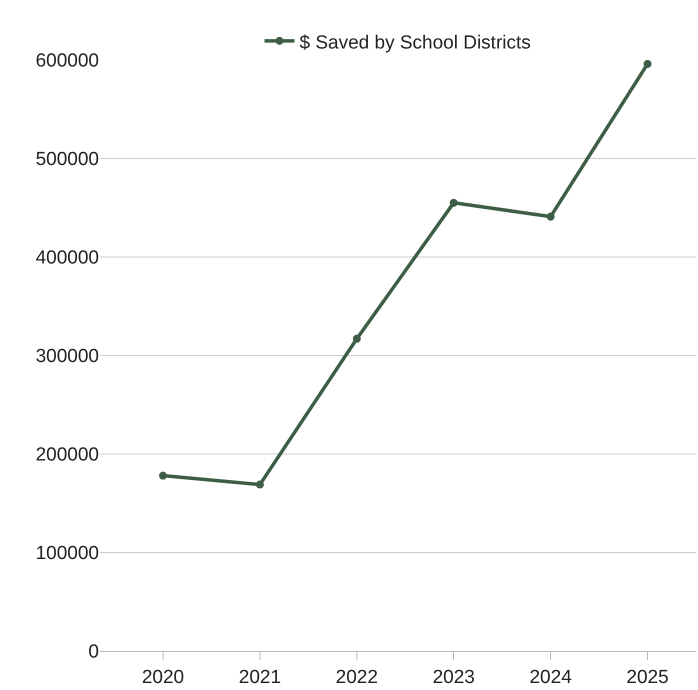 The width and height of the screenshot is (698, 690). Describe the element at coordinates (67, 258) in the screenshot. I see `y-tick-label: 400000` at that location.